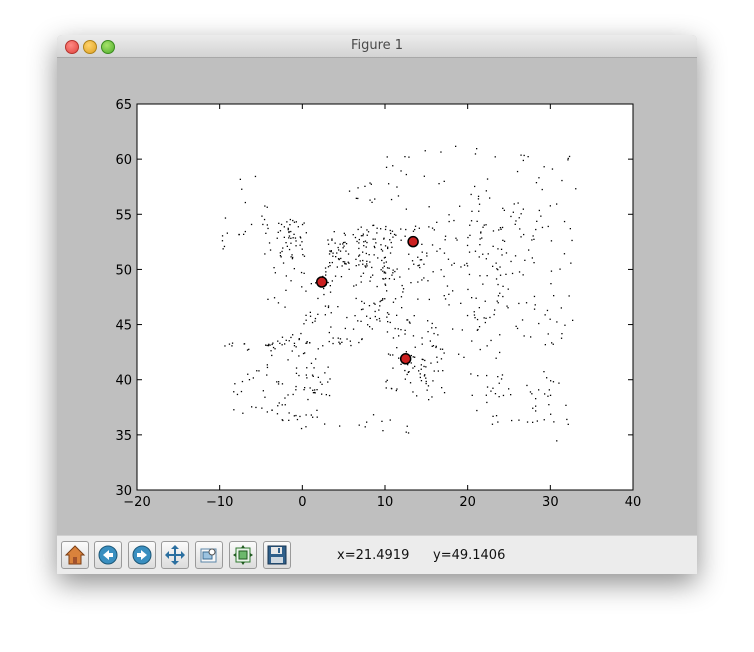 This screenshot has height=652, width=754. What do you see at coordinates (142, 555) in the screenshot?
I see `forward-button` at bounding box center [142, 555].